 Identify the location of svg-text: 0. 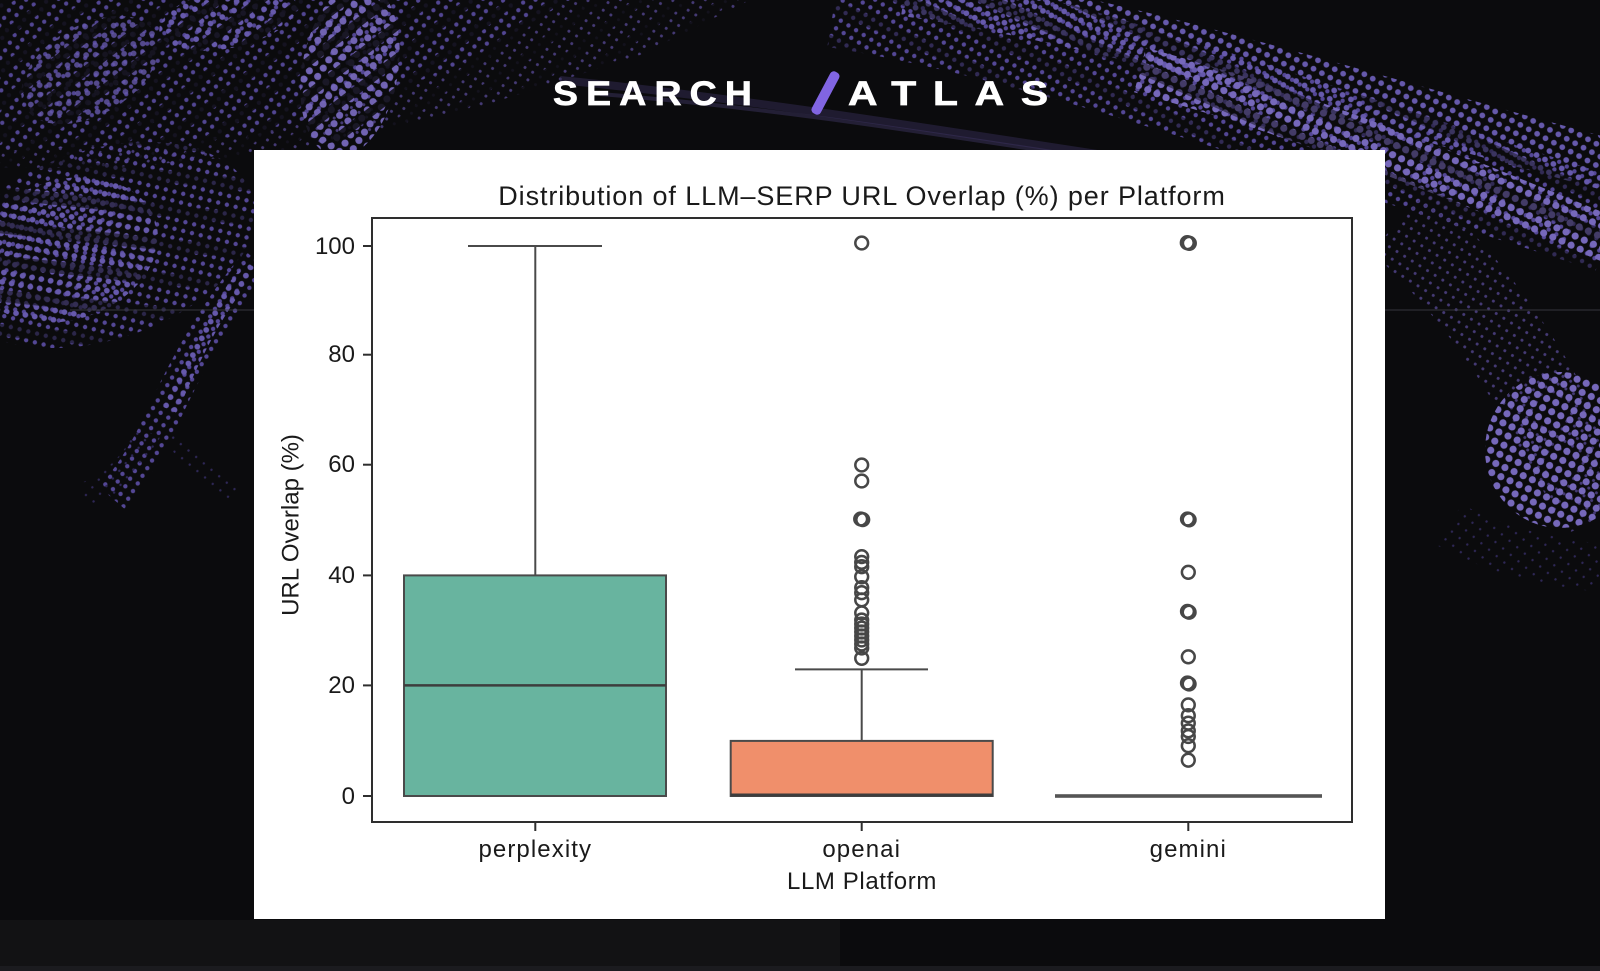
(348, 796).